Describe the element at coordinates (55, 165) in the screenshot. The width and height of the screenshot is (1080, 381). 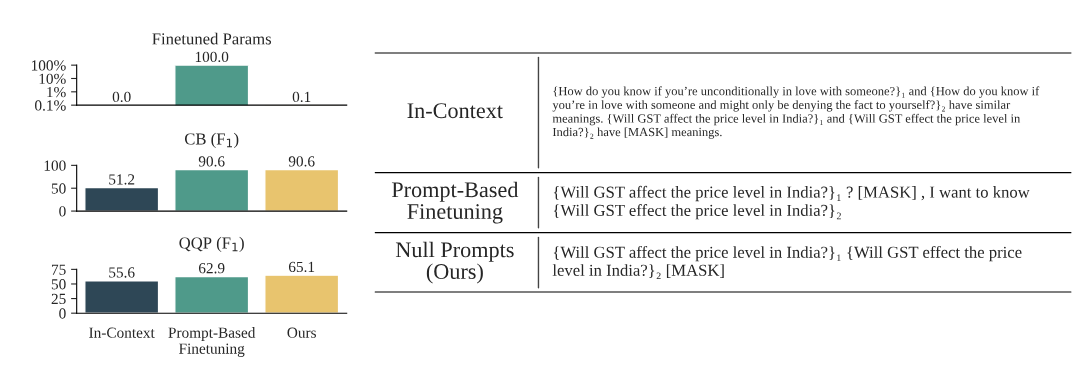
I see `y-tick-label: 100` at that location.